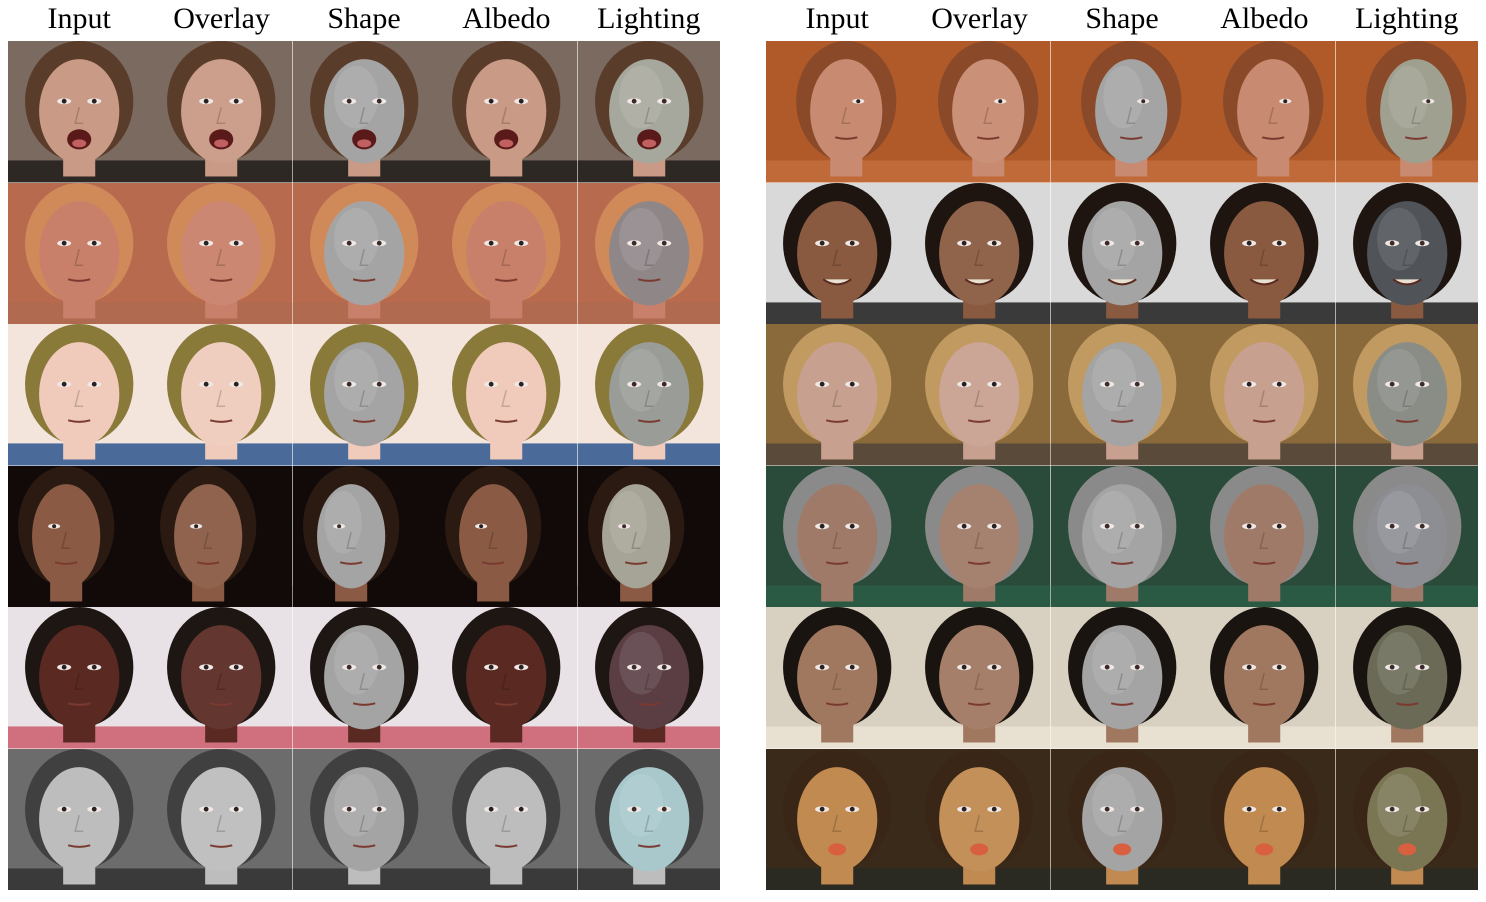 This screenshot has width=1486, height=902. I want to click on column-title-albedo: Albedo, so click(506, 18).